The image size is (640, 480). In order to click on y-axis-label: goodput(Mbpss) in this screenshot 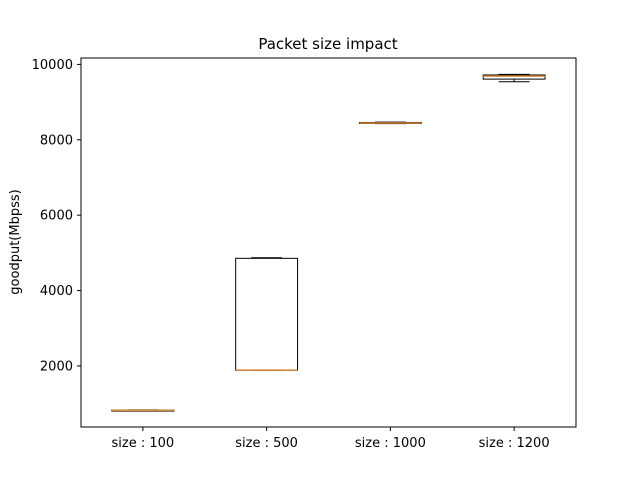, I will do `click(15, 241)`.